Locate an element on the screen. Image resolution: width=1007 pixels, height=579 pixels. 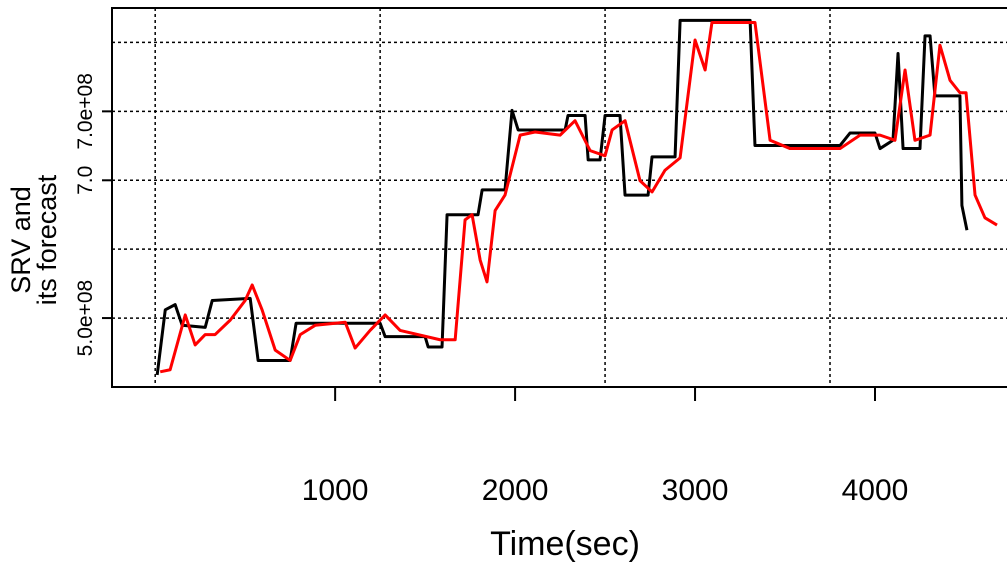
x-tick-label: 4000 is located at coordinates (875, 490).